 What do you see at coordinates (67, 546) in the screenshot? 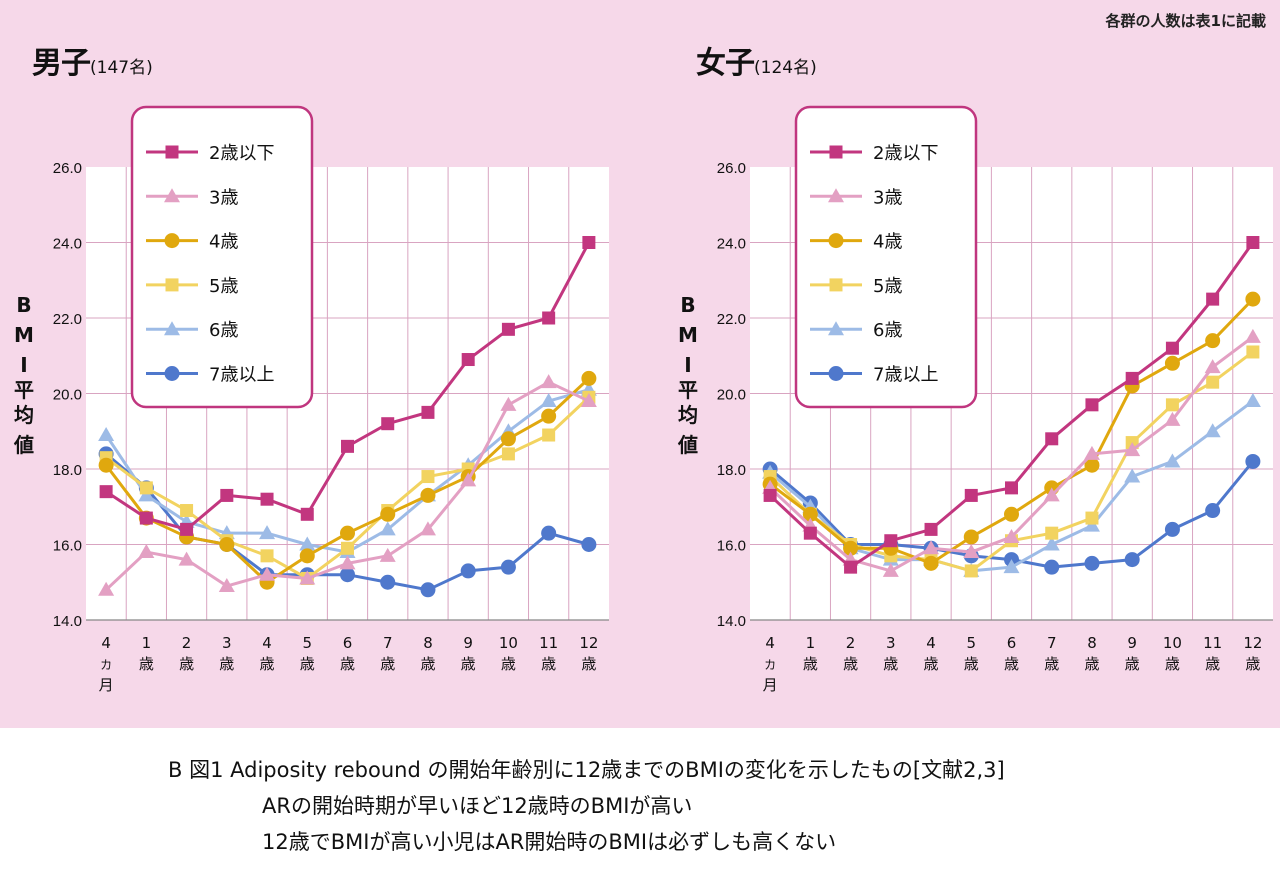
I see `boys-y-tick-label: 16.0` at bounding box center [67, 546].